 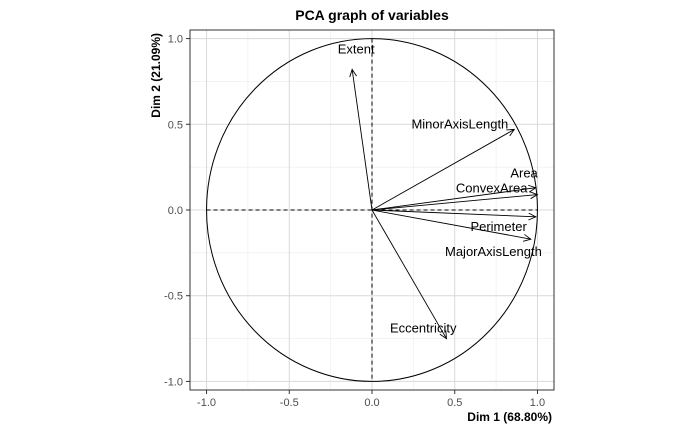 I want to click on x-tick-label: 1.0, so click(x=537, y=403).